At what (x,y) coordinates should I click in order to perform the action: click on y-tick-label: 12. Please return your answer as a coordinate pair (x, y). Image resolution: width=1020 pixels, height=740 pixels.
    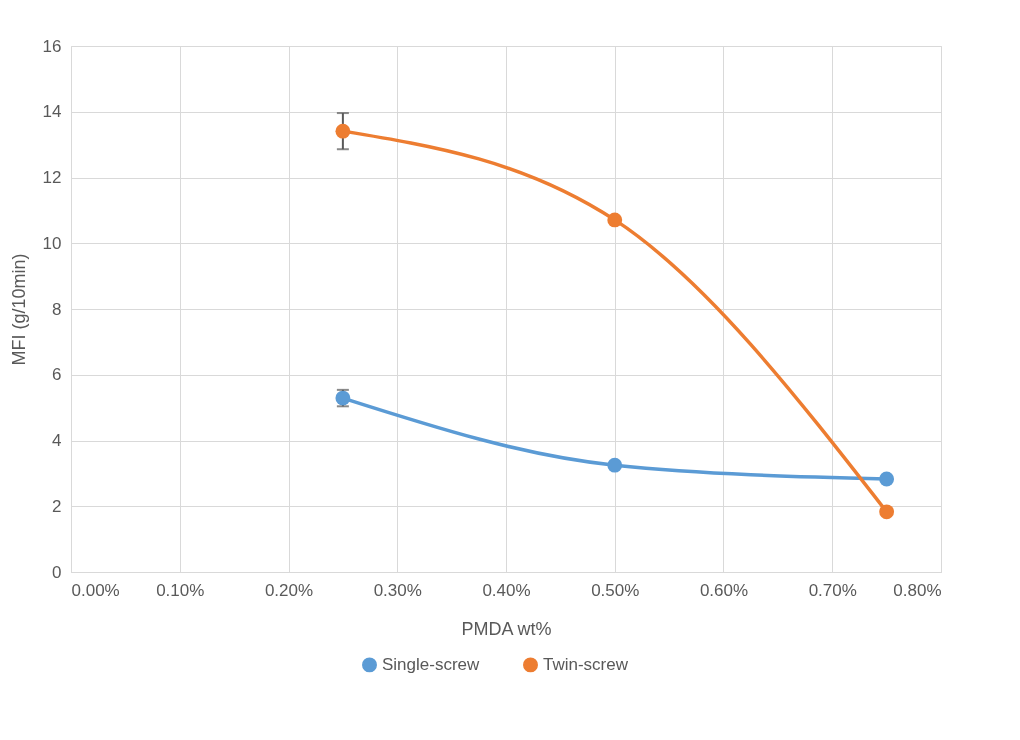
    Looking at the image, I should click on (52, 177).